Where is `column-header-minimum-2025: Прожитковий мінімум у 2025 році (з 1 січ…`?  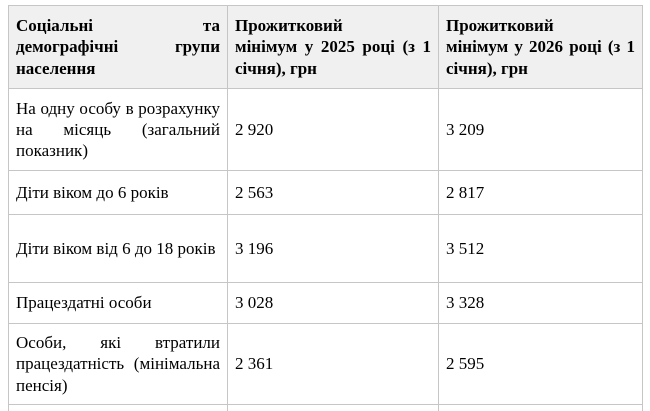
column-header-minimum-2025: Прожитковий мінімум у 2025 році (з 1 січ… is located at coordinates (333, 47).